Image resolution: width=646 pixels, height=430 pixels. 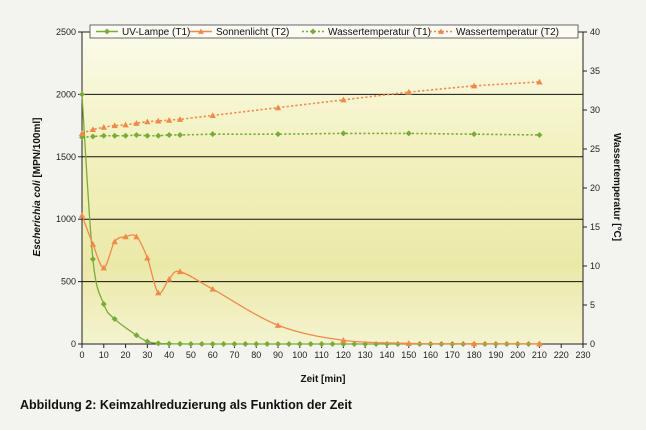 What do you see at coordinates (379, 32) in the screenshot?
I see `legend-label: Wassertemperatur (T1)` at bounding box center [379, 32].